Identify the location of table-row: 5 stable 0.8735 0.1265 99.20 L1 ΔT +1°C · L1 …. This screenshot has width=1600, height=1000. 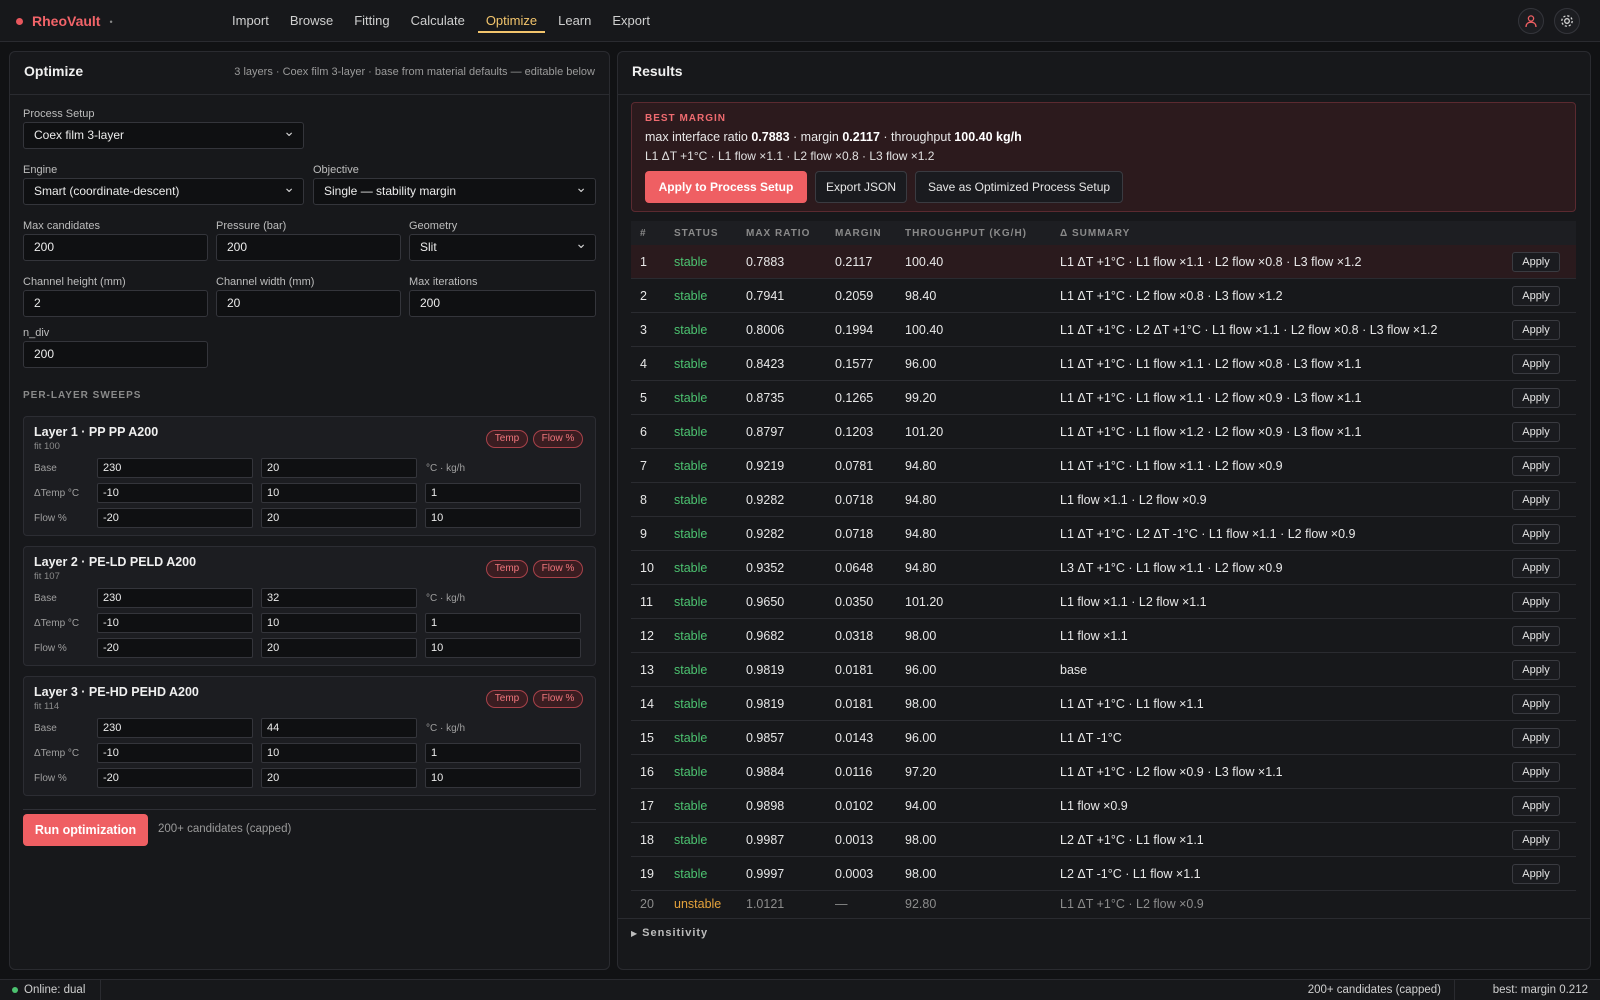
(1103, 398).